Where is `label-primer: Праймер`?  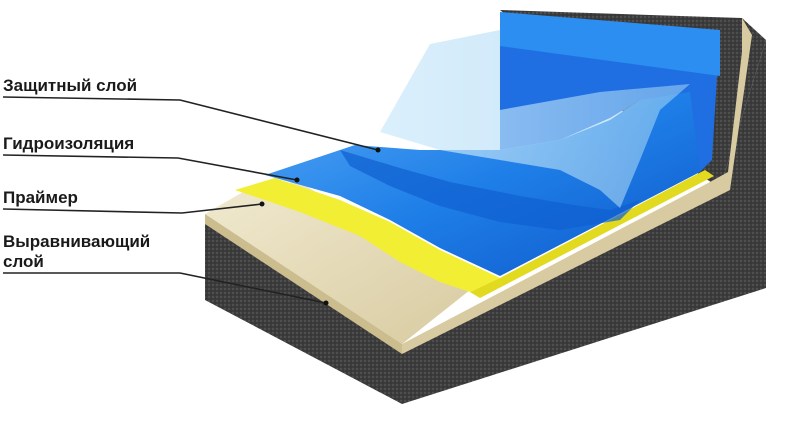 label-primer: Праймер is located at coordinates (40, 197).